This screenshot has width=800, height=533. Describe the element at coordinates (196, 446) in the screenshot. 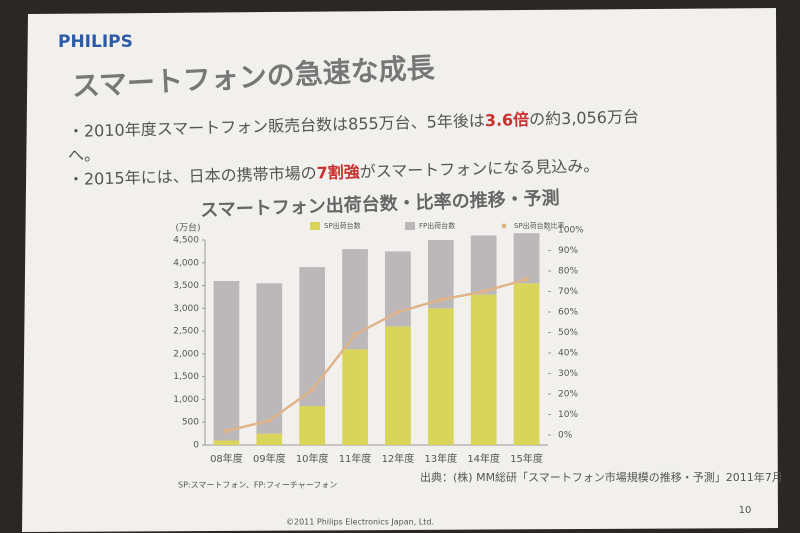

I see `y-tick-label: 0` at that location.